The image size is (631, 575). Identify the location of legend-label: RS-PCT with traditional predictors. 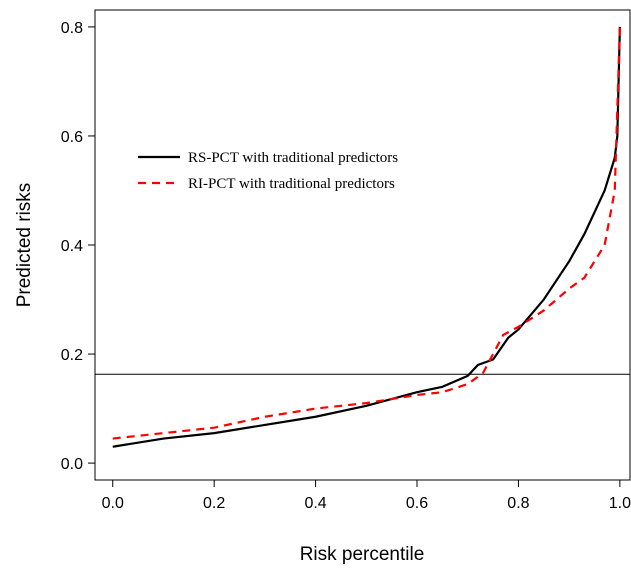
(293, 158).